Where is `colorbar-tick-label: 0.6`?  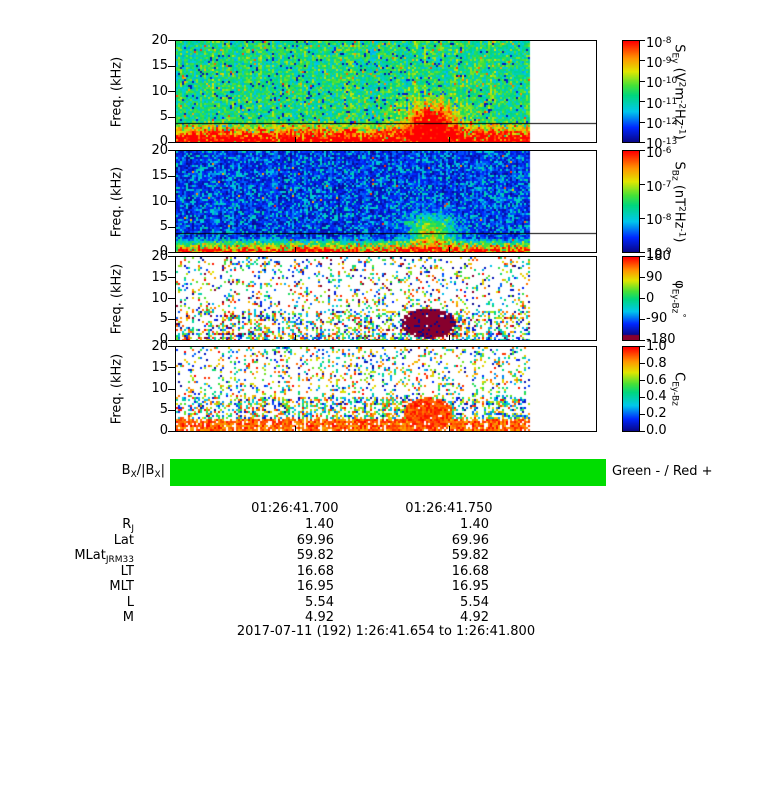 colorbar-tick-label: 0.6 is located at coordinates (656, 380).